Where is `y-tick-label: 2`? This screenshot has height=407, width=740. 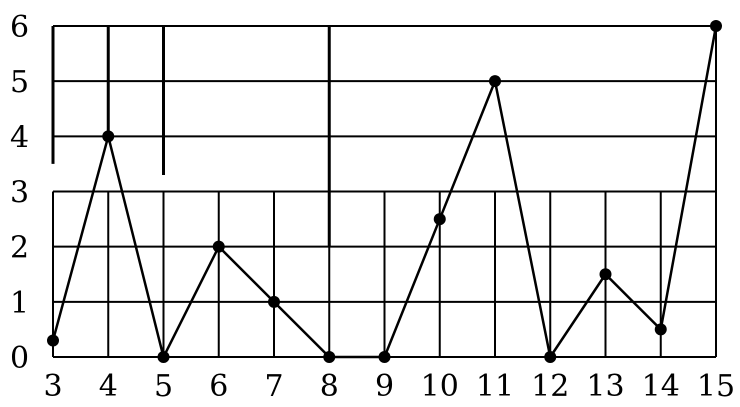 y-tick-label: 2 is located at coordinates (19, 248).